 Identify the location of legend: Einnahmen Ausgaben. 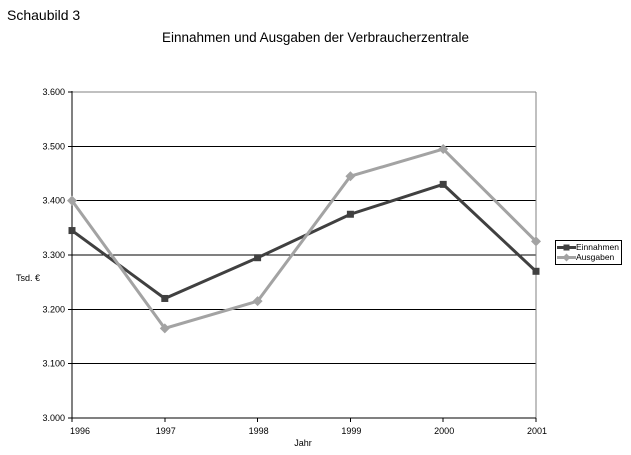
(588, 252).